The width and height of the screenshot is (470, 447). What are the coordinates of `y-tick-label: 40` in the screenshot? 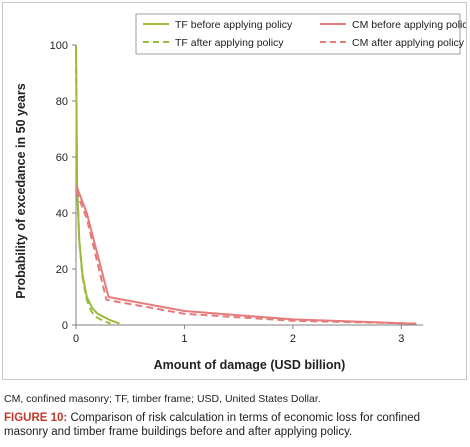 It's located at (62, 214).